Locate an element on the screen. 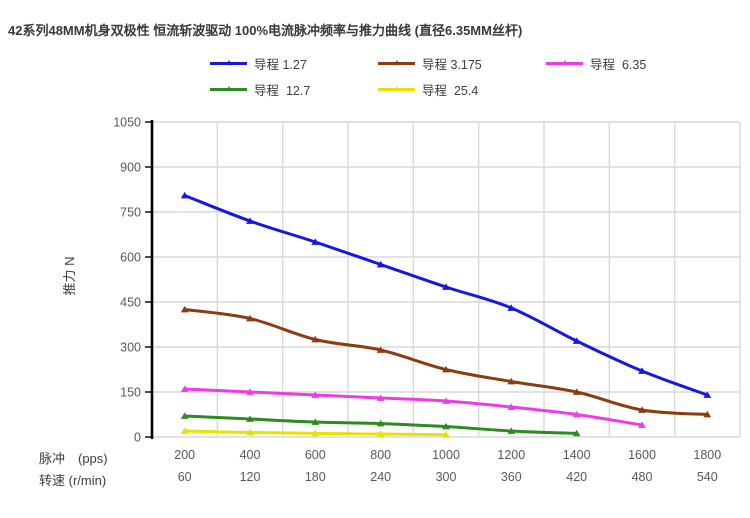 This screenshot has width=750, height=518. legend-item-label: 导程 1.27 is located at coordinates (280, 64).